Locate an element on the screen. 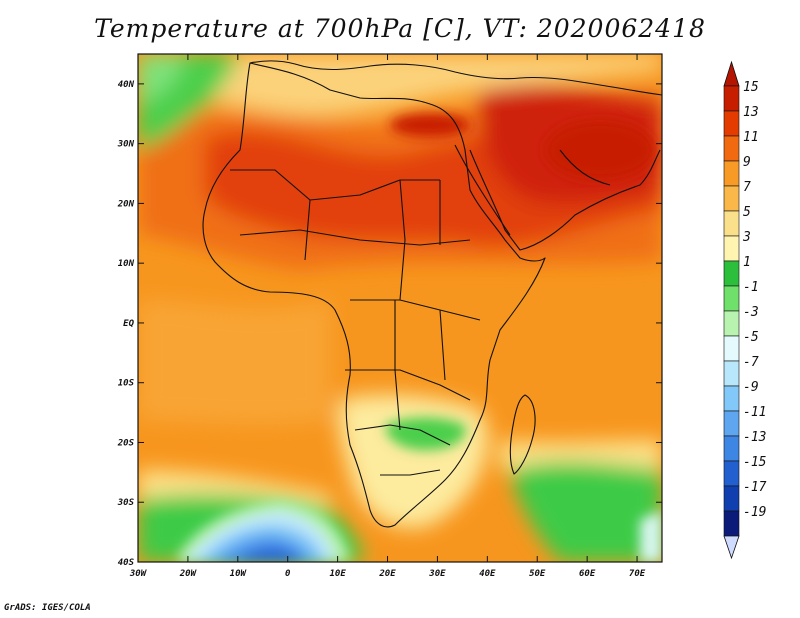 This screenshot has width=800, height=618. lat-tick-label: 30N is located at coordinates (126, 145).